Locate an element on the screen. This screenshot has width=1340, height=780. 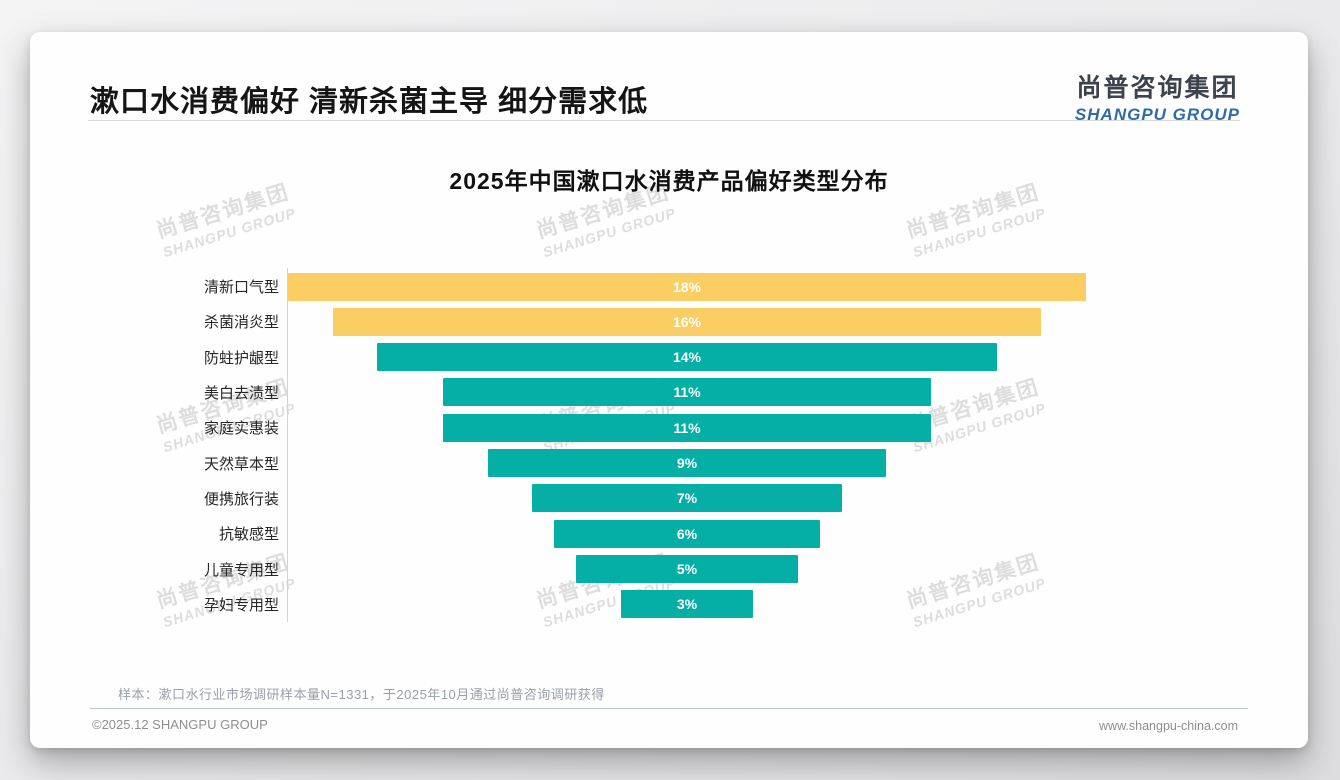
bar-area: 18% is located at coordinates (797, 286).